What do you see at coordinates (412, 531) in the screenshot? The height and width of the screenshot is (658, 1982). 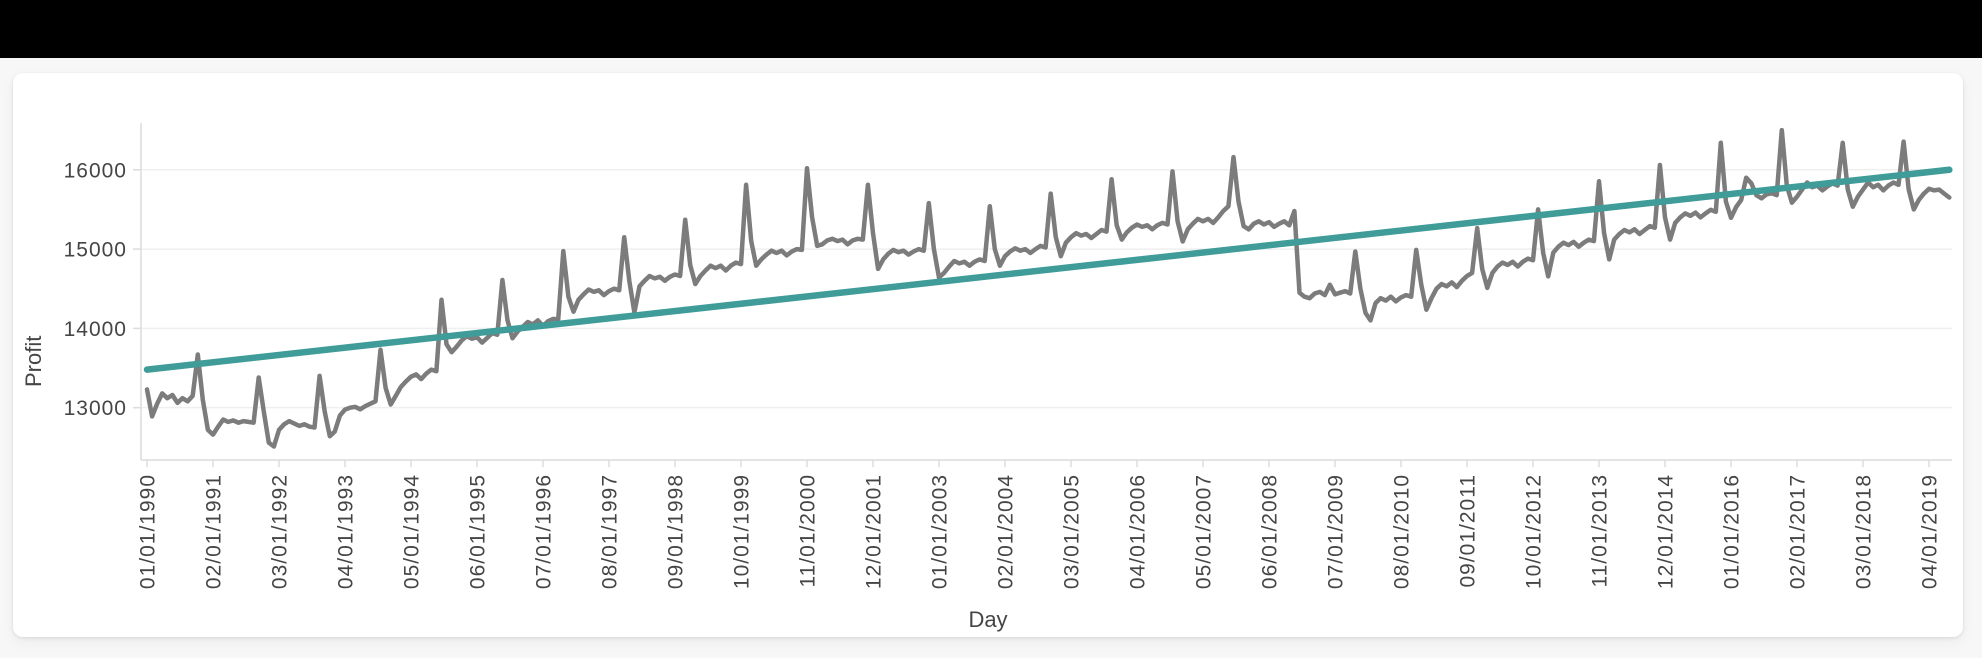 I see `x-tick-label: 05/01/1994` at bounding box center [412, 531].